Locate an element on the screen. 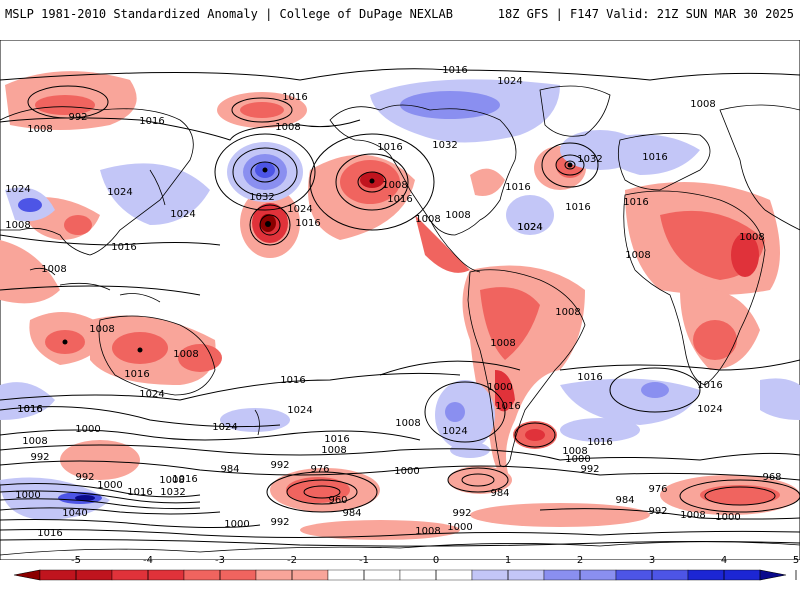 The height and width of the screenshot is (600, 800). high-center-marker is located at coordinates (265, 170).